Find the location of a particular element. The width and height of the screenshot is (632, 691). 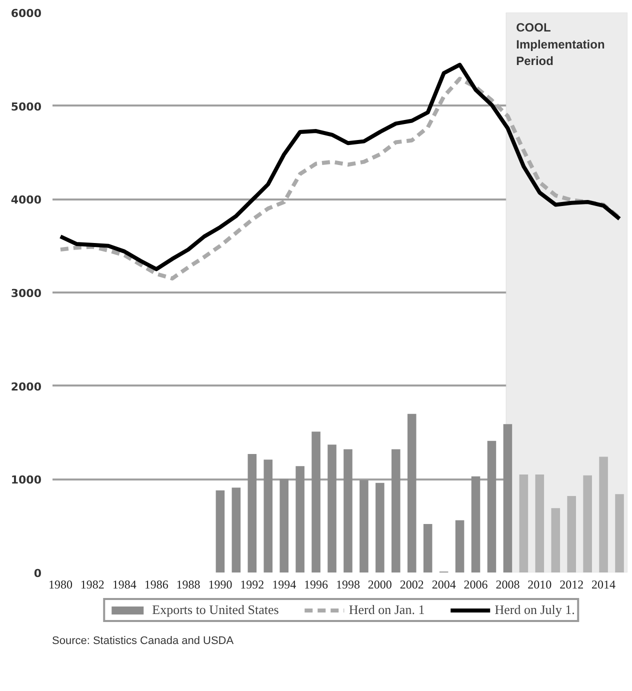

legend-label: Herd on Jan. 1 is located at coordinates (386, 610).